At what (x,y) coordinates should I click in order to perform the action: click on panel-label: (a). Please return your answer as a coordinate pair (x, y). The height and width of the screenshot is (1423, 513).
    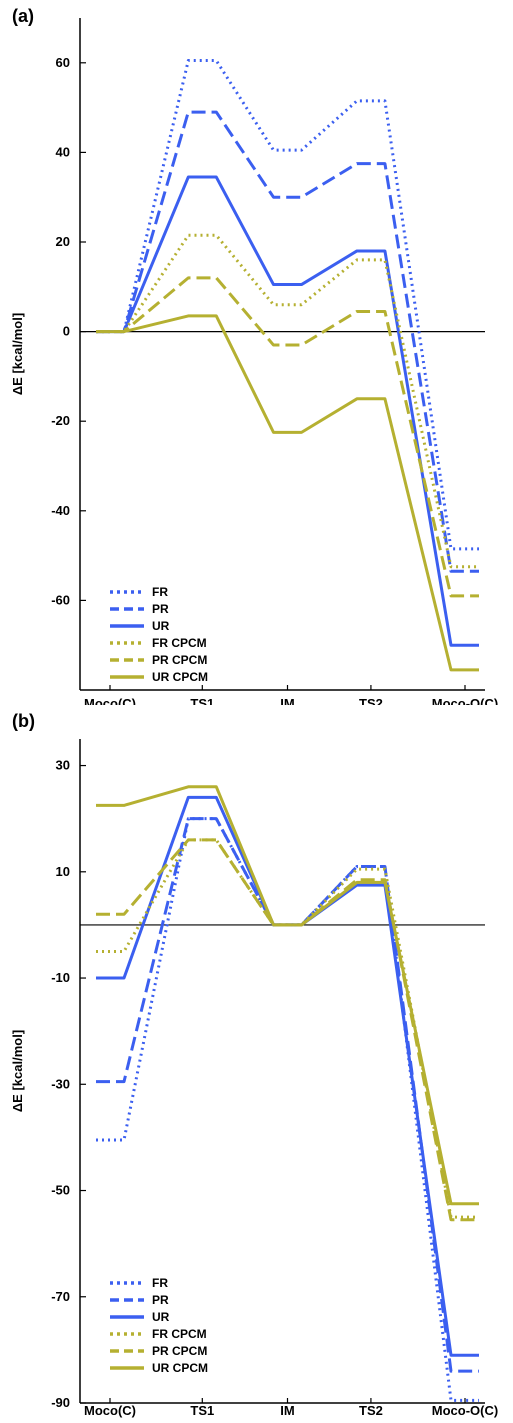
    Looking at the image, I should click on (23, 16).